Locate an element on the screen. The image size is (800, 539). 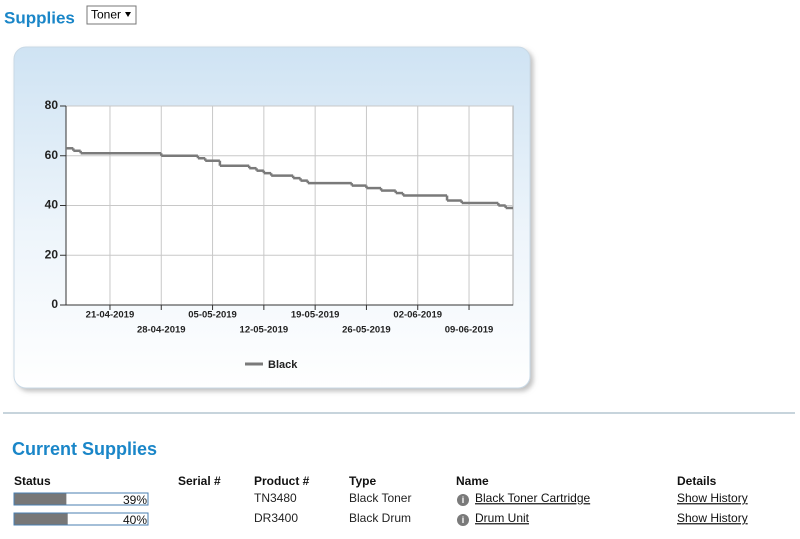
type: Black Toner is located at coordinates (380, 498).